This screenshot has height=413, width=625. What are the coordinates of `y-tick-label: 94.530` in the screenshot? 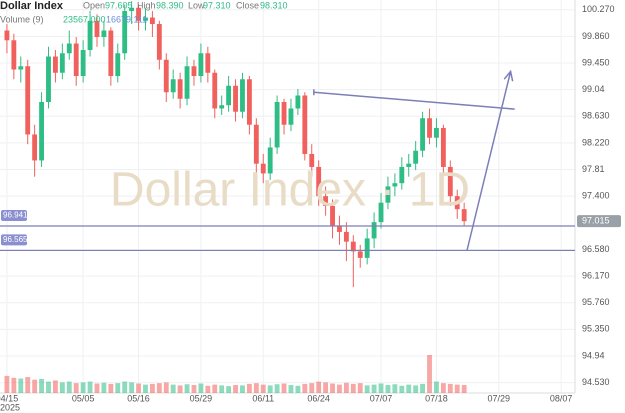 It's located at (596, 382).